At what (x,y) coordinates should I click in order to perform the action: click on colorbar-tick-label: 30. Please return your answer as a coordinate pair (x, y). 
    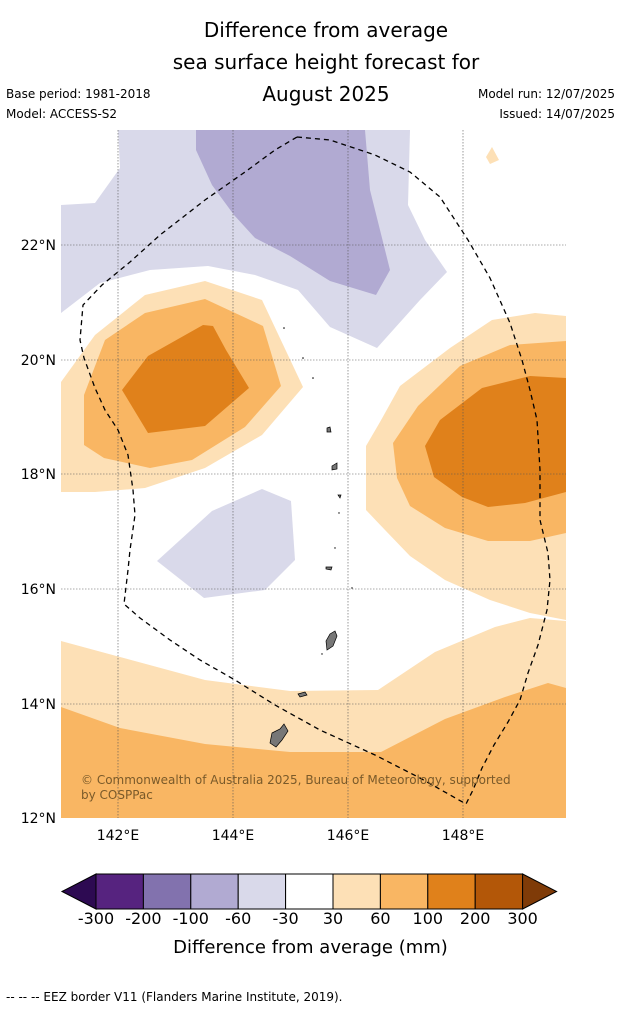
    Looking at the image, I should click on (333, 918).